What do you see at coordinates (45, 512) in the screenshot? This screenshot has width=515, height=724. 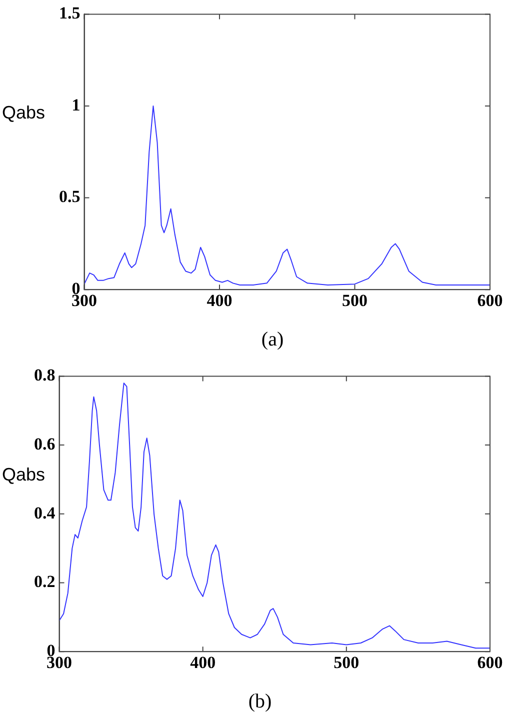 I see `y-tick-label: 0.4` at bounding box center [45, 512].